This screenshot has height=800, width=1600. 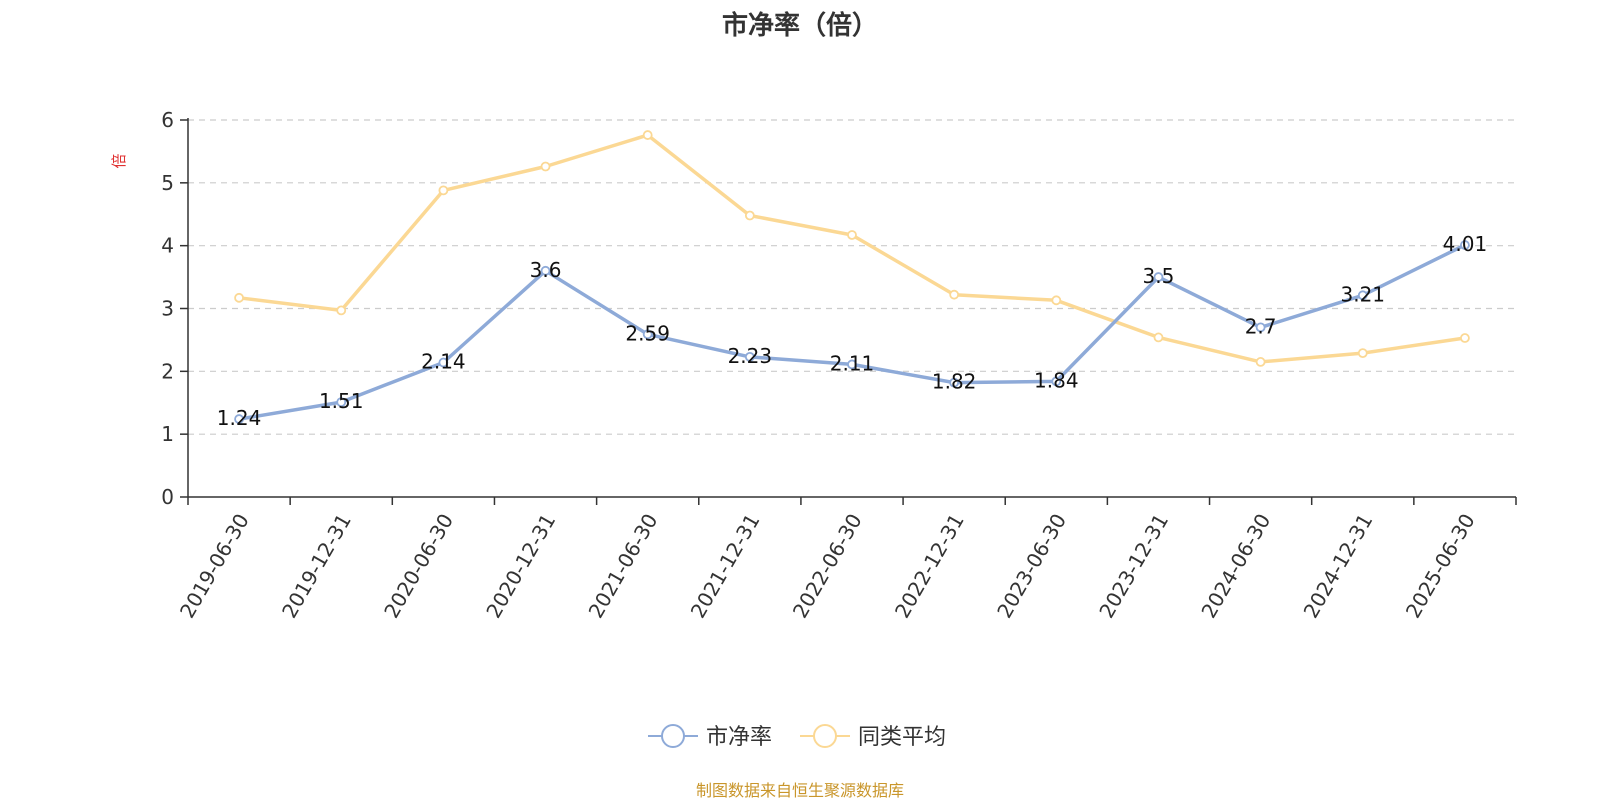 I want to click on data-label: 1.24, so click(x=239, y=418).